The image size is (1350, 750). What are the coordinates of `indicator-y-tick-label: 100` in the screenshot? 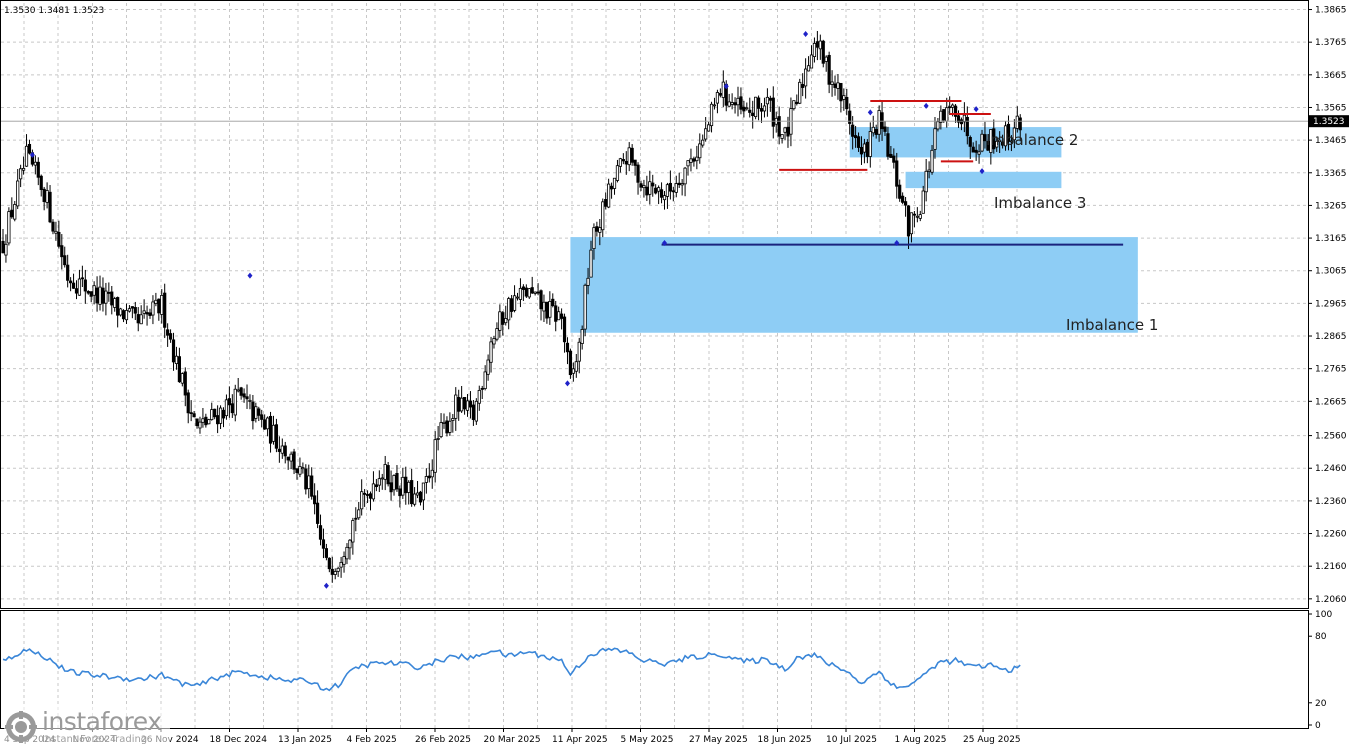 It's located at (1323, 615).